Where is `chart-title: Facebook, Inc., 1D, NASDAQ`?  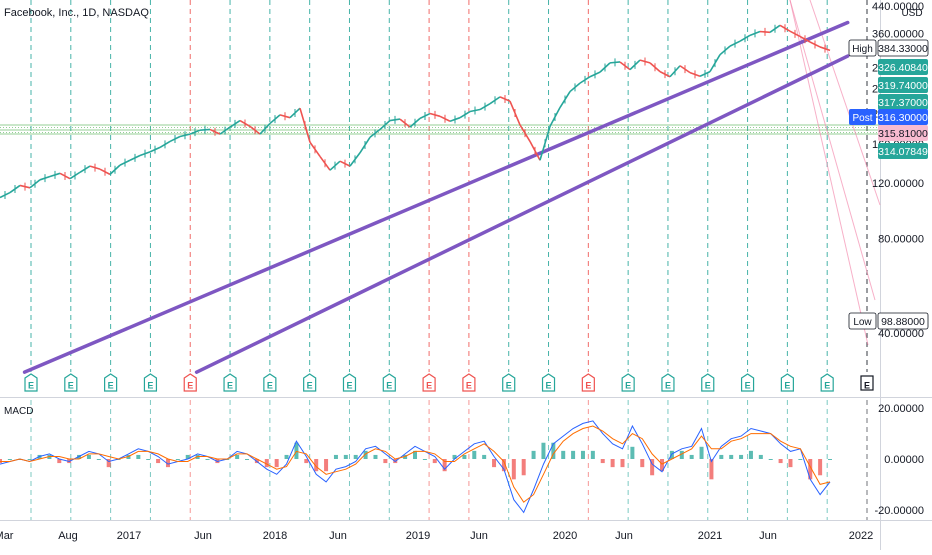 chart-title: Facebook, Inc., 1D, NASDAQ is located at coordinates (76, 13).